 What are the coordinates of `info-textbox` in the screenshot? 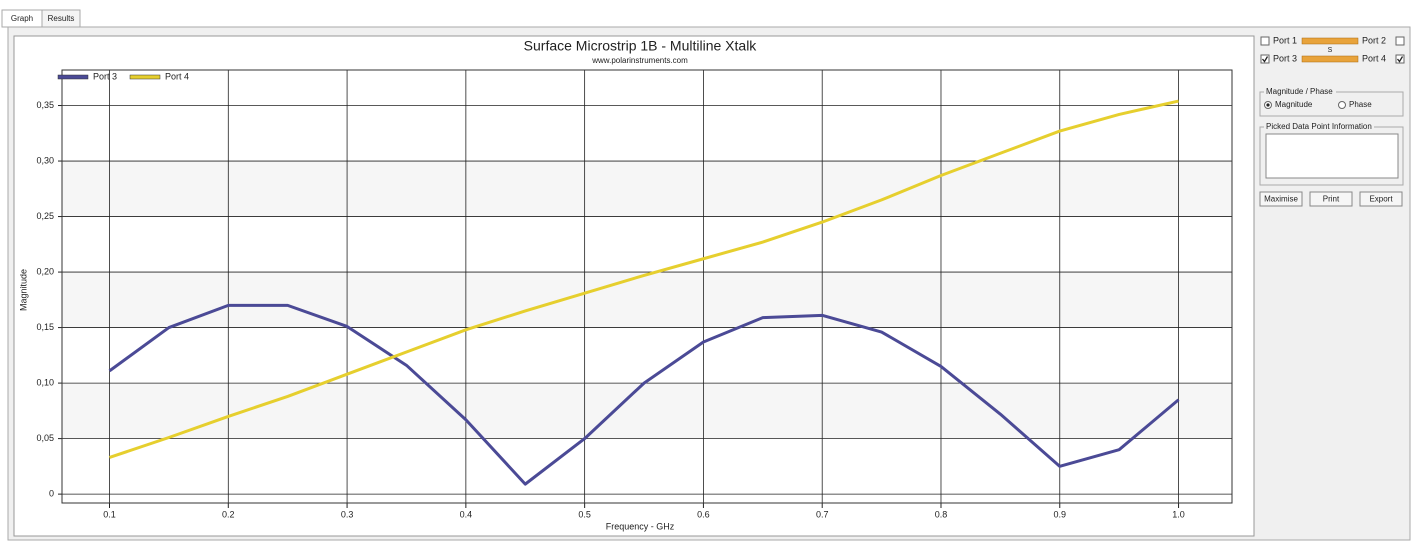 It's located at (1332, 156).